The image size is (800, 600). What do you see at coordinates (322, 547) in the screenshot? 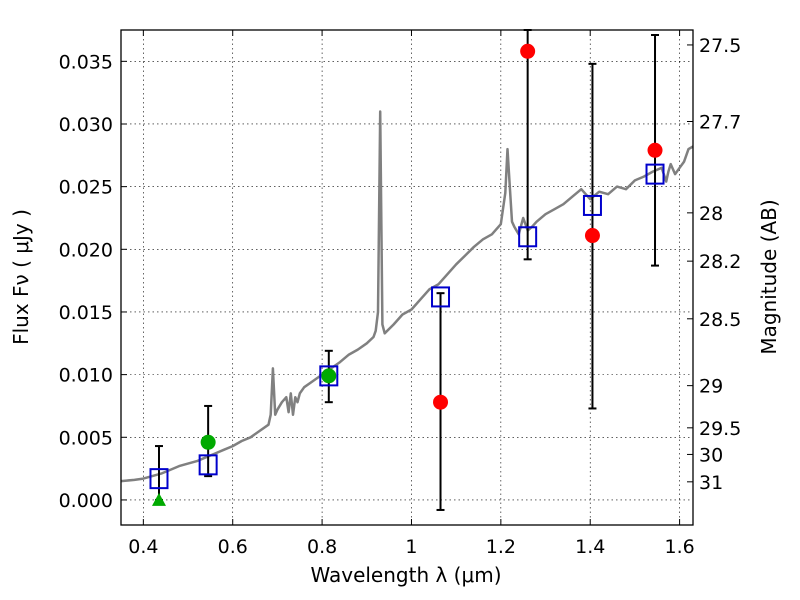
I see `x-tick-label: 0.8` at bounding box center [322, 547].